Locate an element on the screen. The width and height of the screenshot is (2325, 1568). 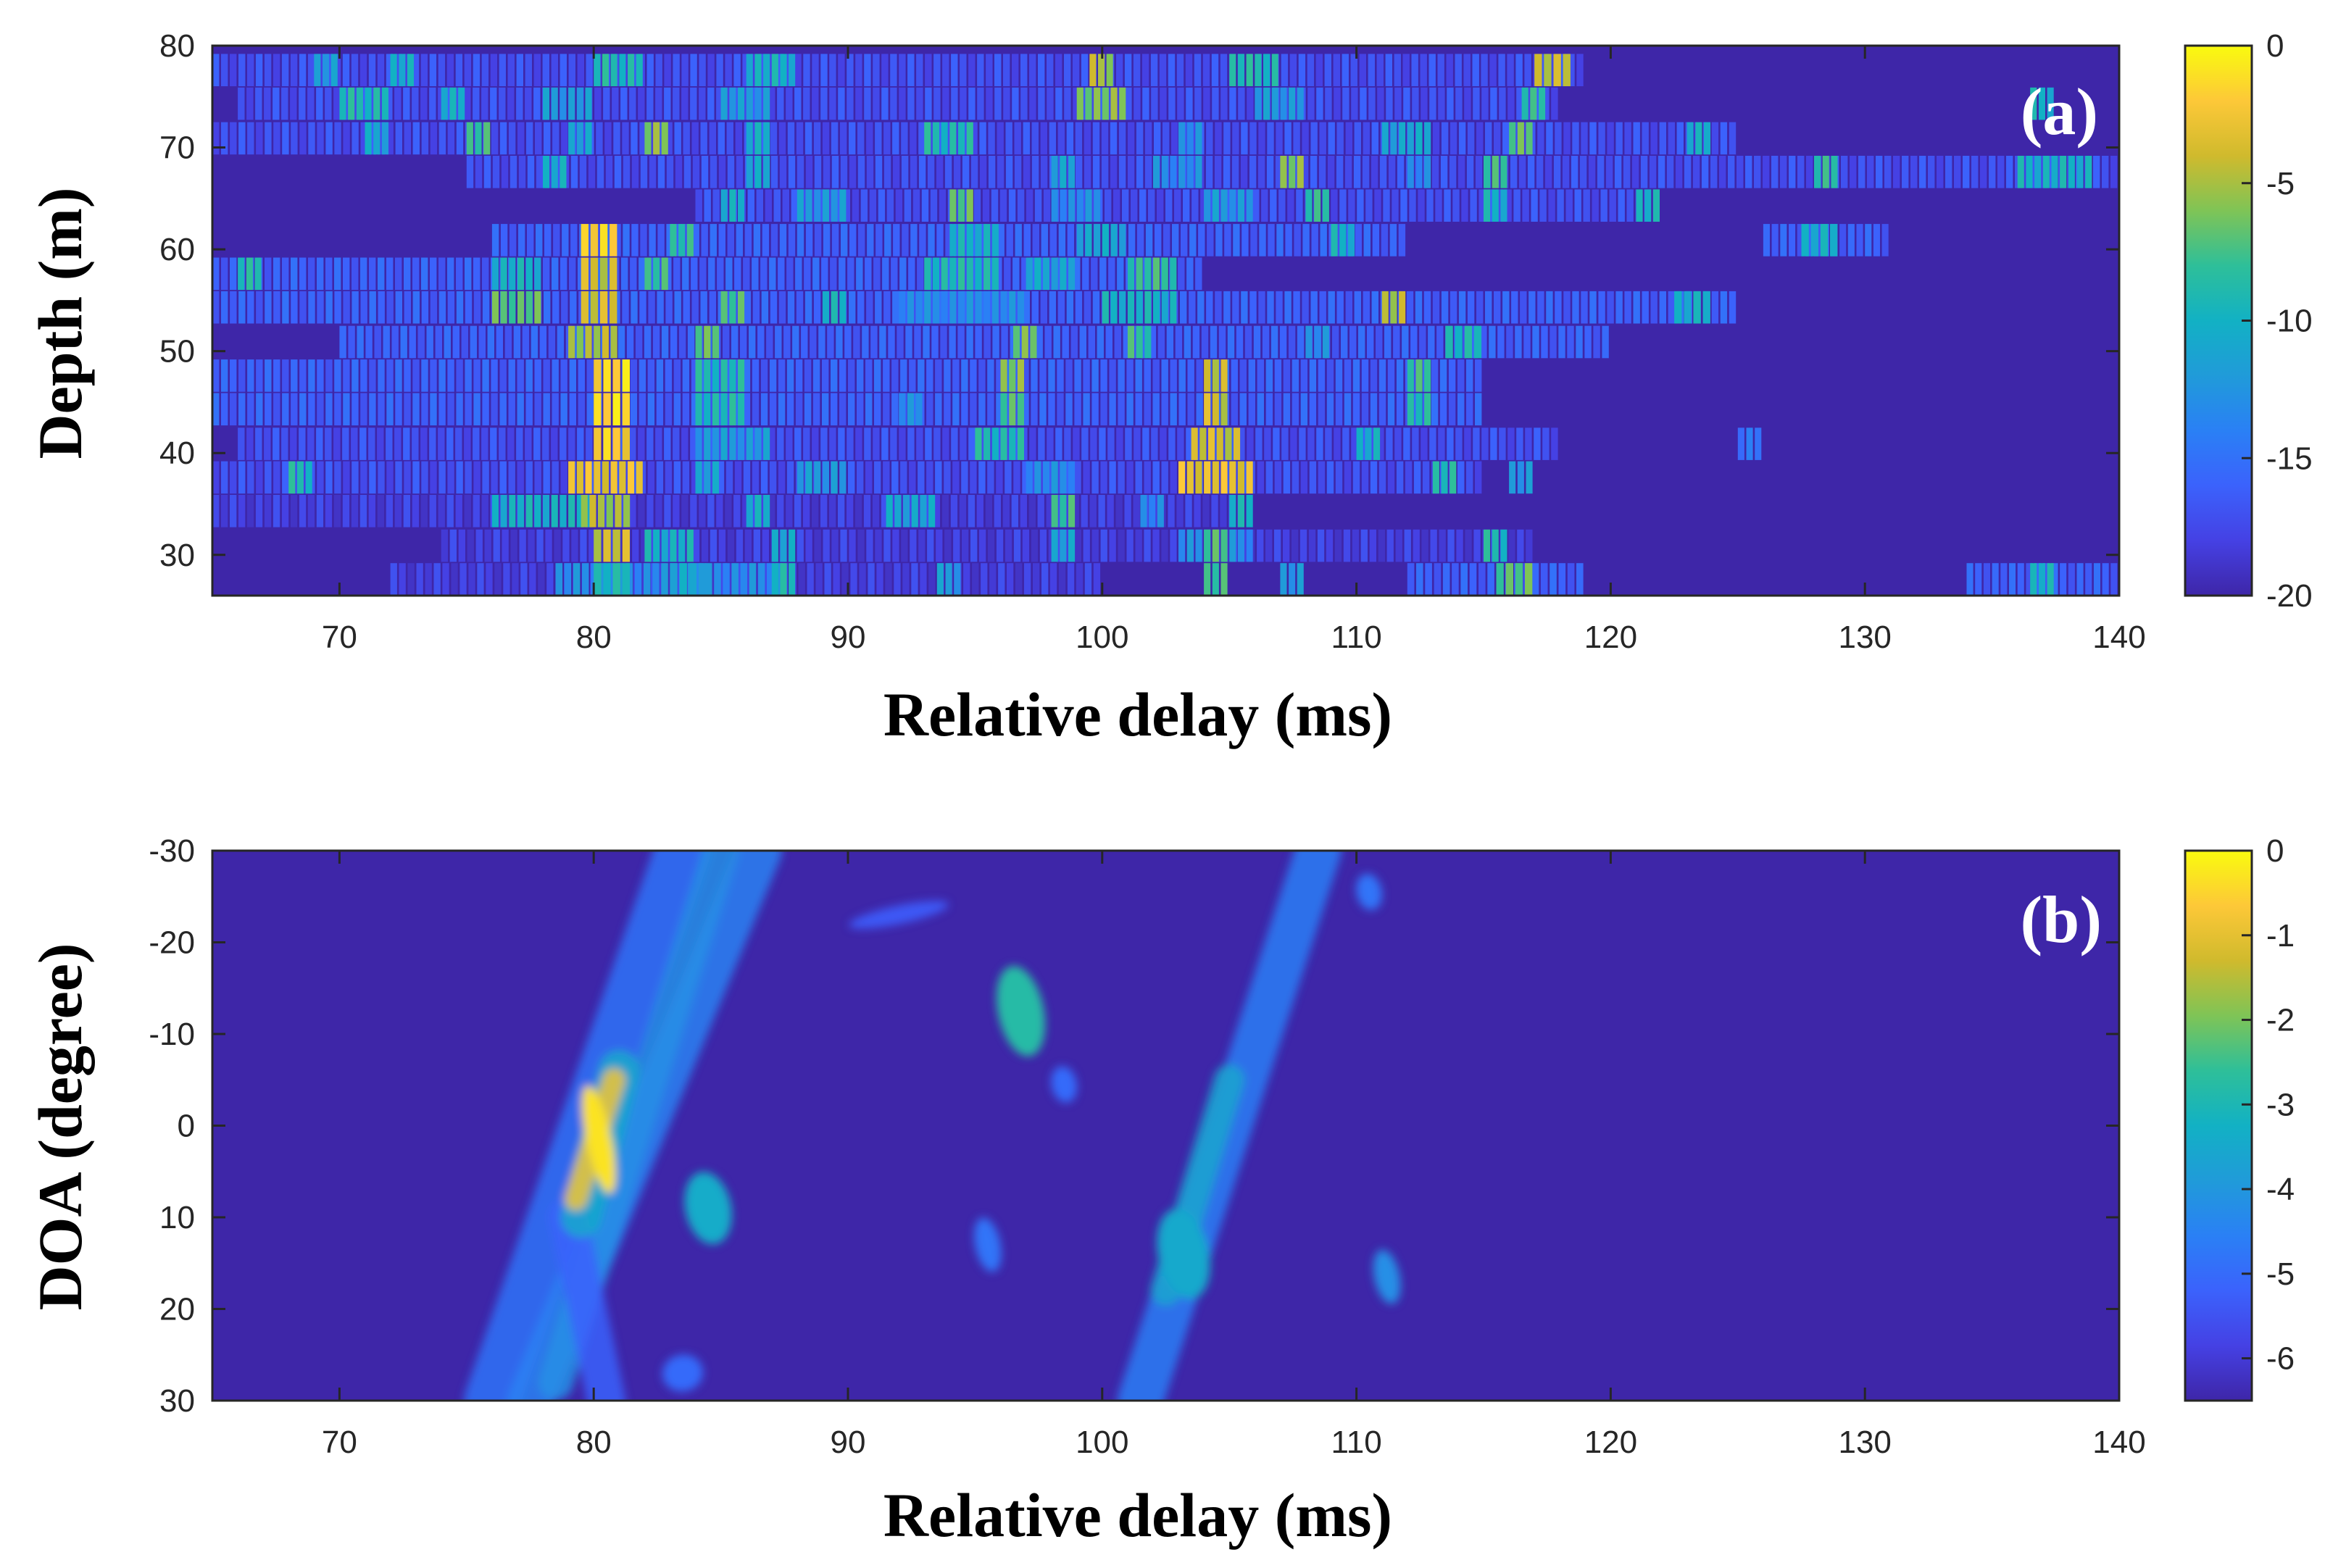
x-tick-label: 120 is located at coordinates (1611, 637).